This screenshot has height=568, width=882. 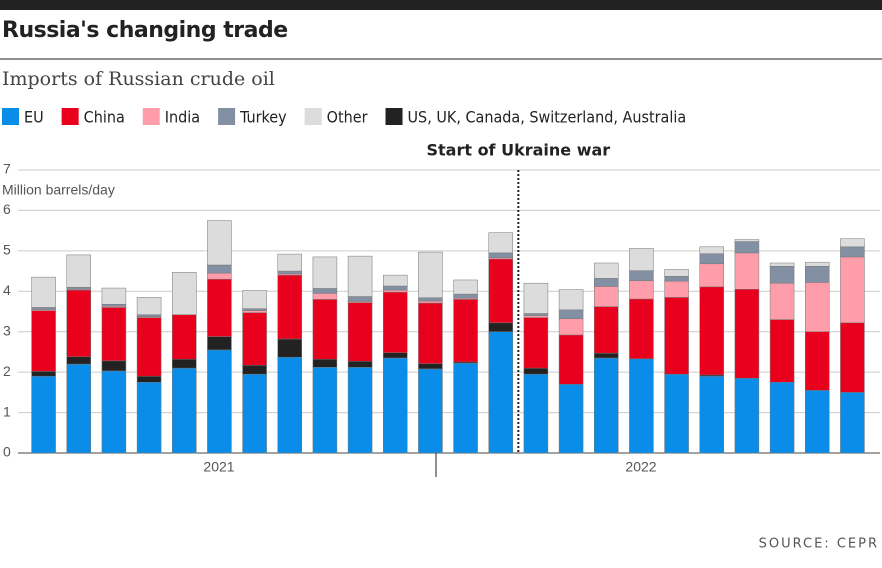 What do you see at coordinates (7, 209) in the screenshot?
I see `y-tick-label: 6` at bounding box center [7, 209].